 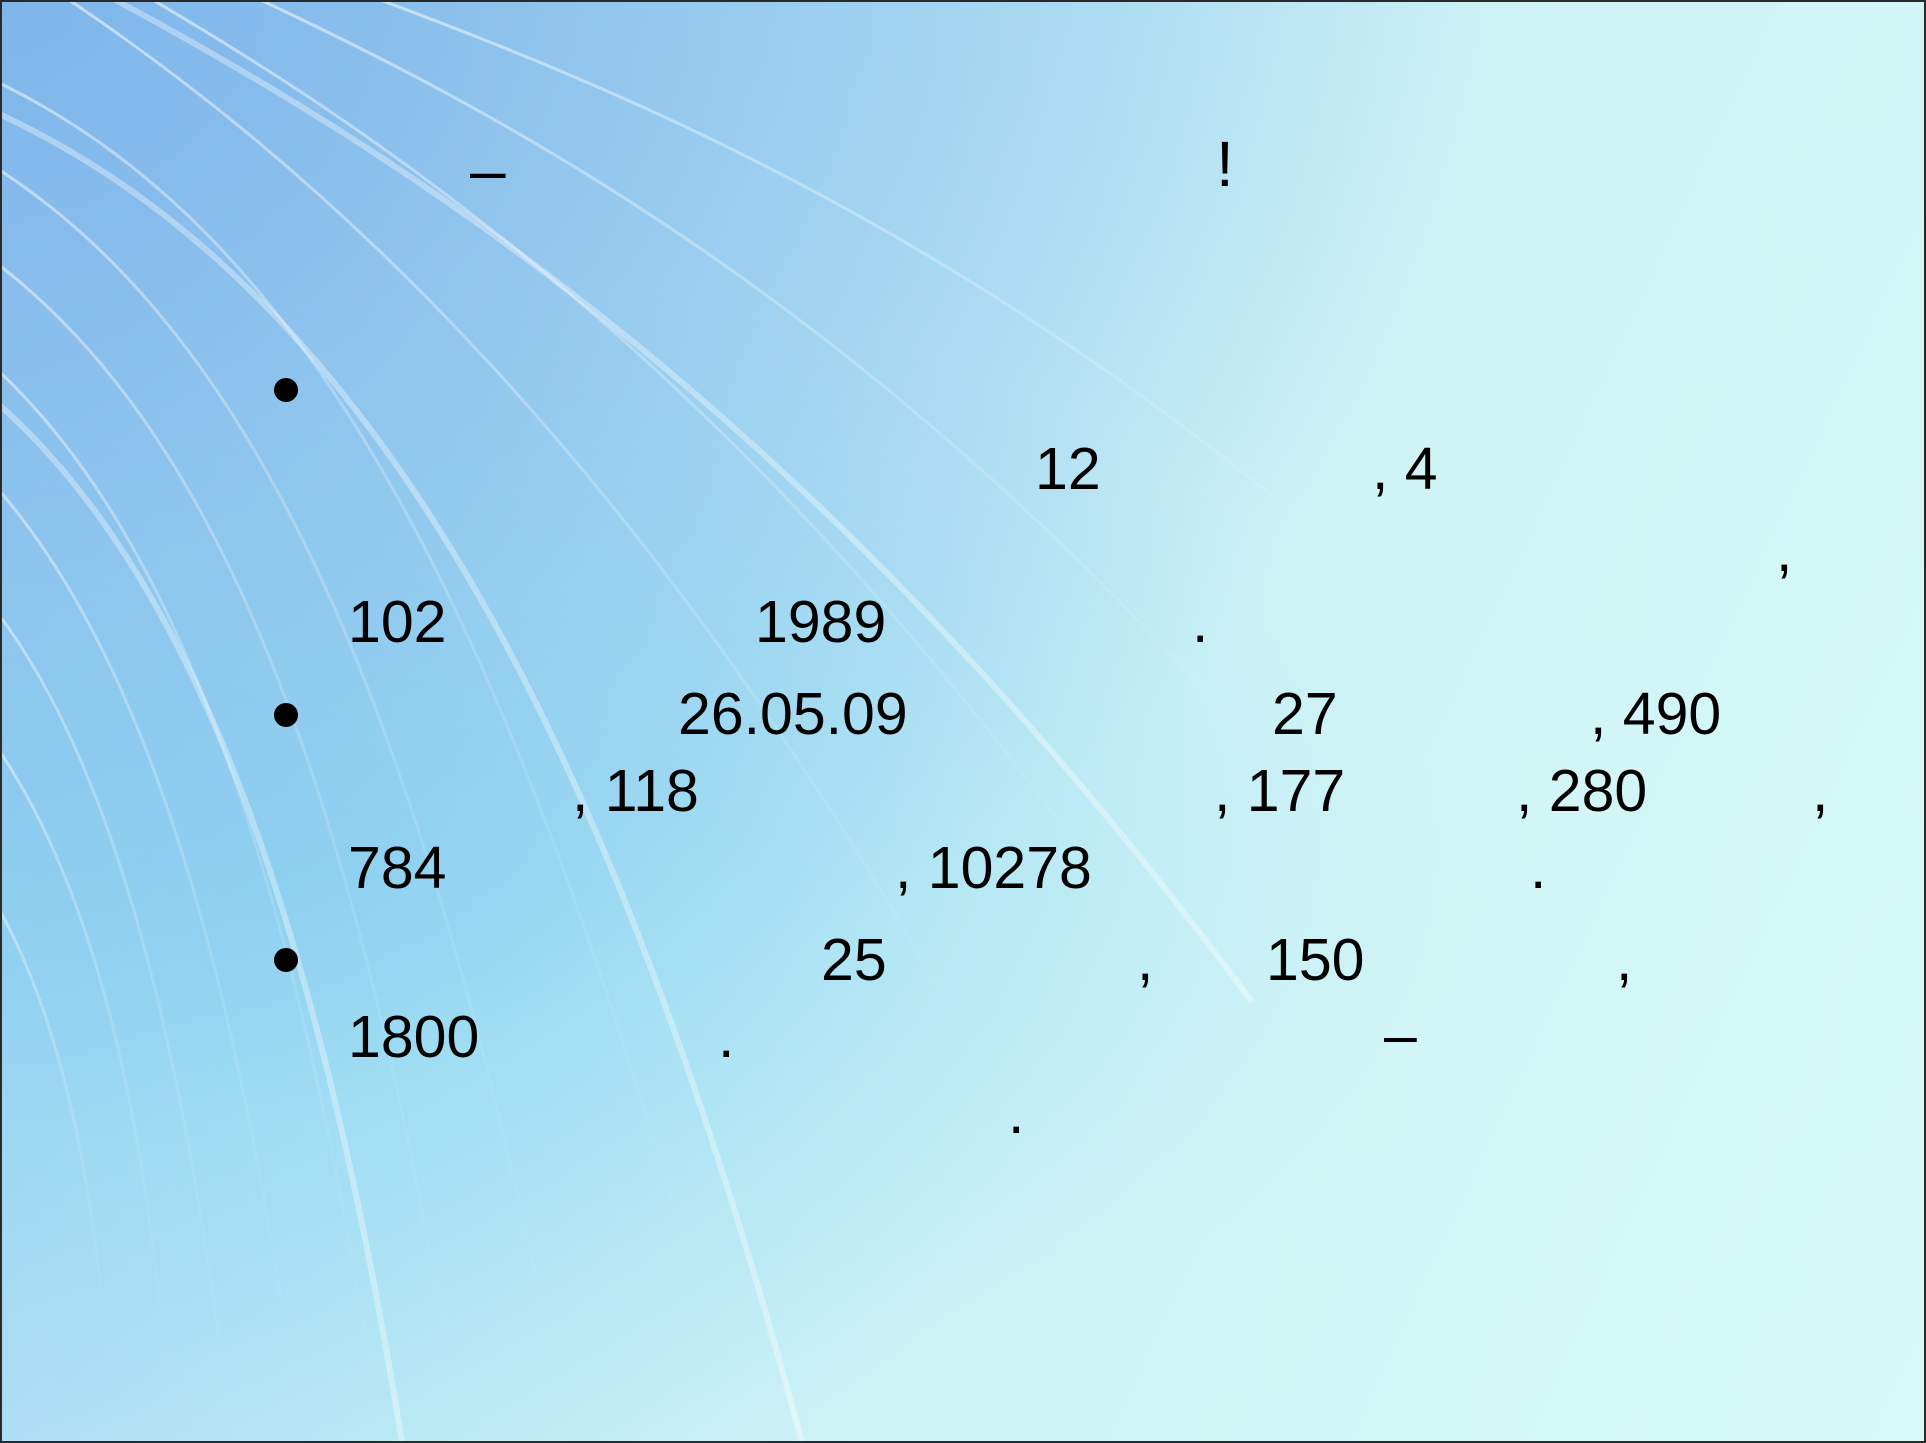 What do you see at coordinates (1820, 791) in the screenshot?
I see `bullet2-fragment-comma: ,` at bounding box center [1820, 791].